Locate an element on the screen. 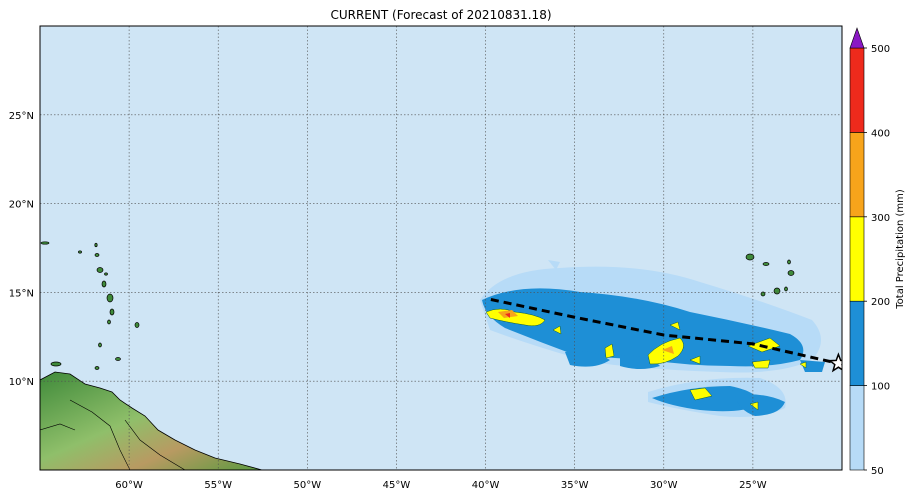 The image size is (915, 497). storm-track is located at coordinates (664, 331).